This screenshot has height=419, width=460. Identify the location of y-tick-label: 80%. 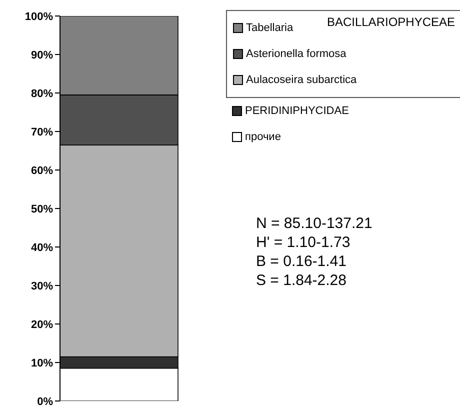
(42, 94).